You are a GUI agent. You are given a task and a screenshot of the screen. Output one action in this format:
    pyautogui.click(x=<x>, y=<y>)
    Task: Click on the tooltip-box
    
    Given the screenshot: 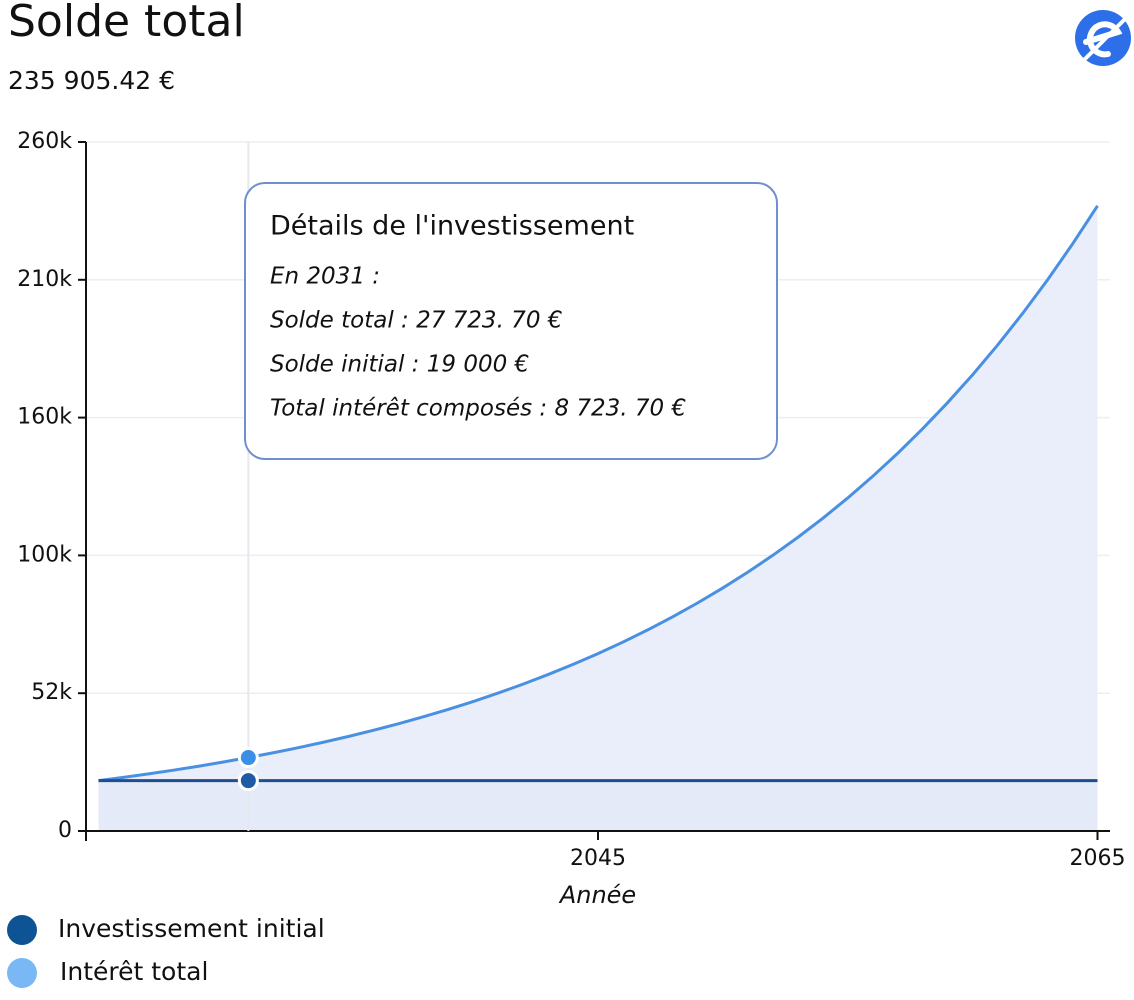 What is the action you would take?
    pyautogui.click(x=511, y=321)
    